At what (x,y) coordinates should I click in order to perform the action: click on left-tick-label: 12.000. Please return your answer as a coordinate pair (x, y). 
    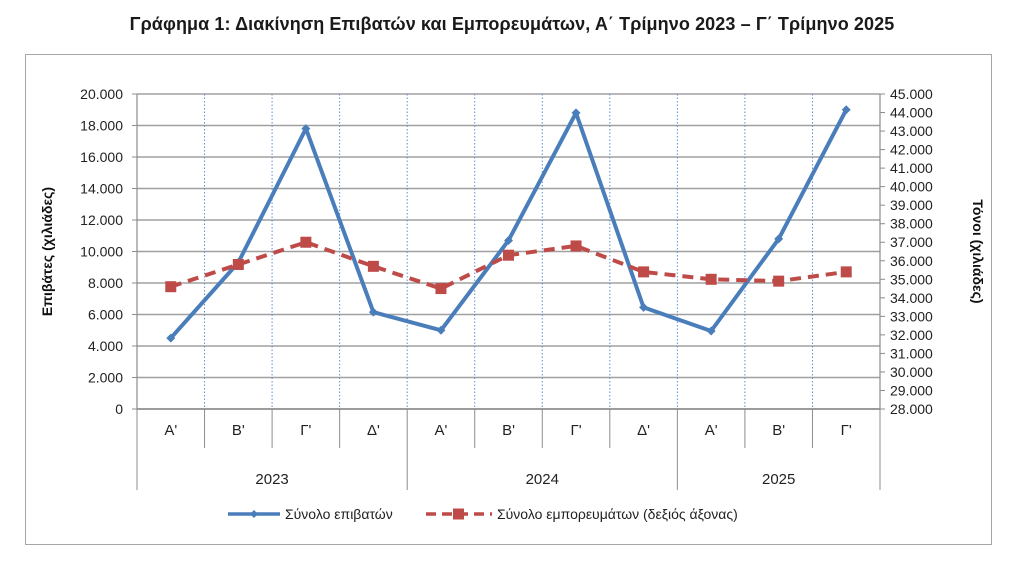
    Looking at the image, I should click on (101, 220).